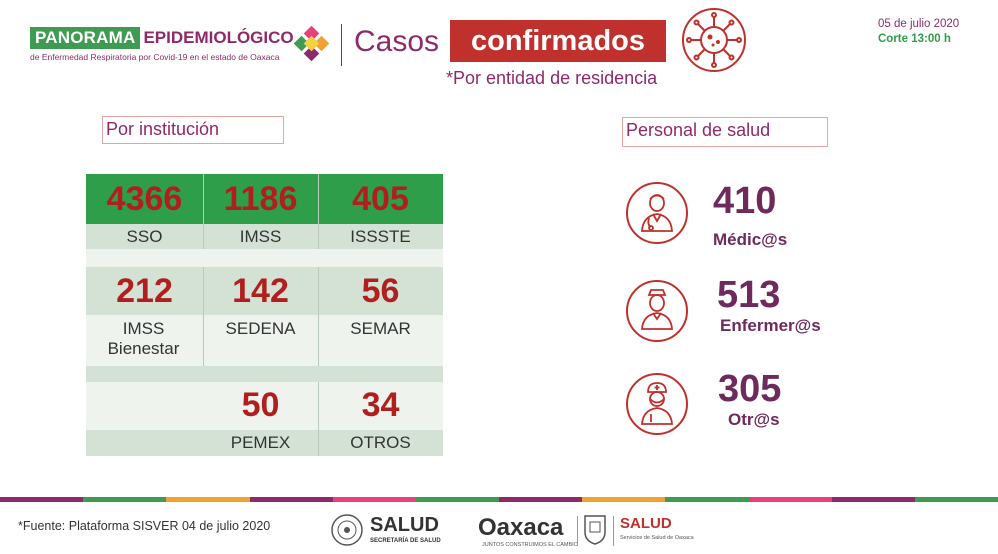  Describe the element at coordinates (380, 442) in the screenshot. I see `label-otros: OTROS` at that location.